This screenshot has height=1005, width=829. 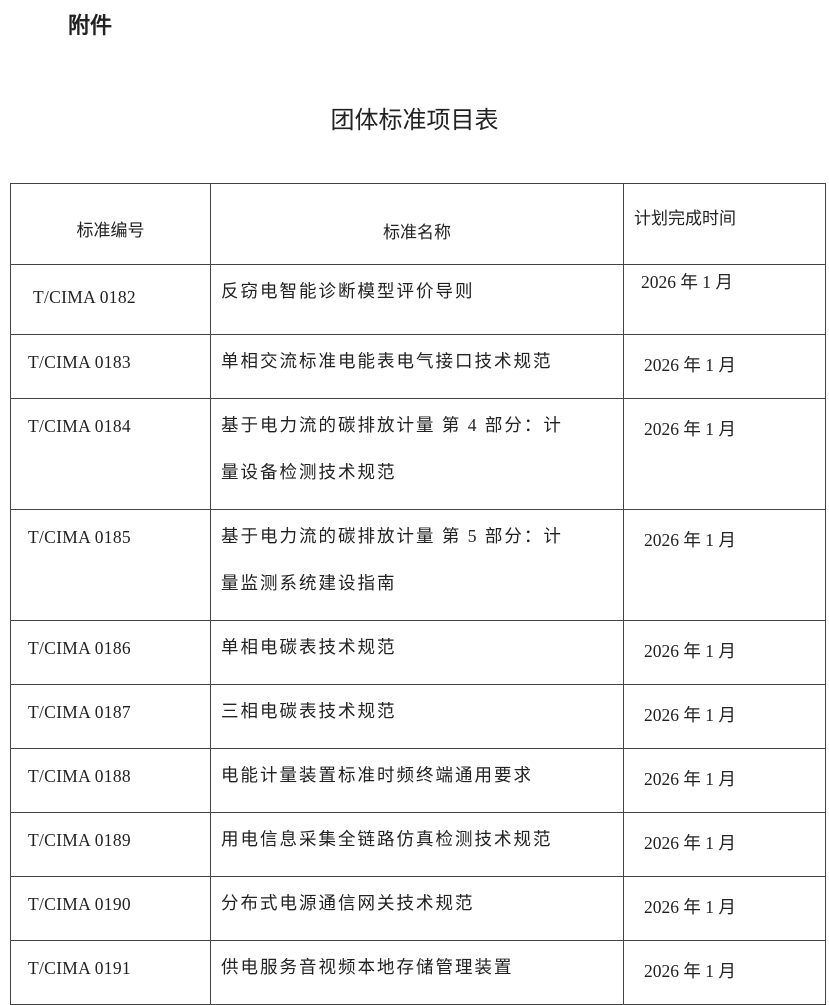 I want to click on standard-name-text: 供电服务音视频本地存储管理装置, so click(x=367, y=967).